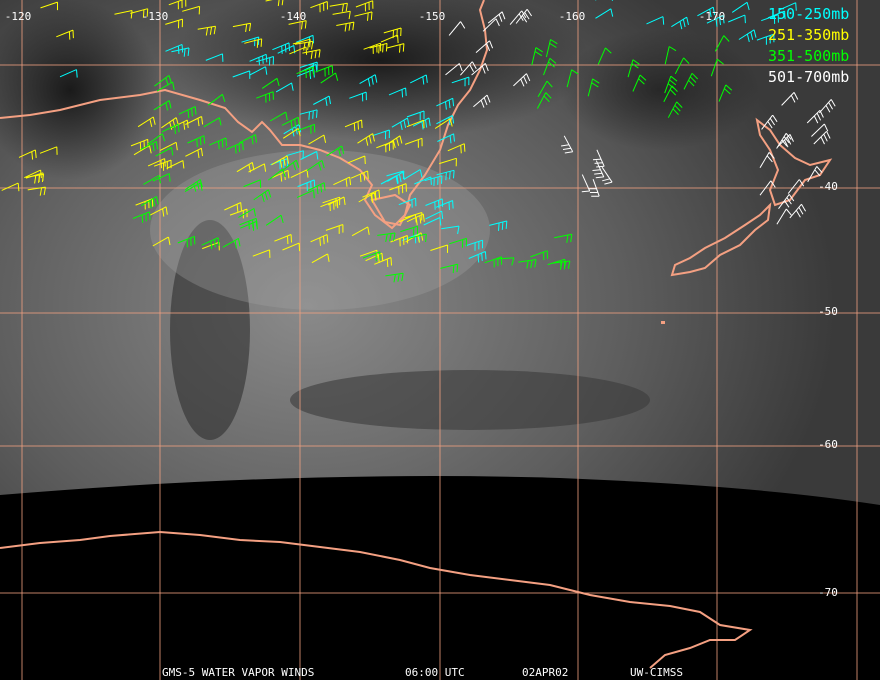 The image size is (880, 680). I want to click on dark-band, so click(210, 330).